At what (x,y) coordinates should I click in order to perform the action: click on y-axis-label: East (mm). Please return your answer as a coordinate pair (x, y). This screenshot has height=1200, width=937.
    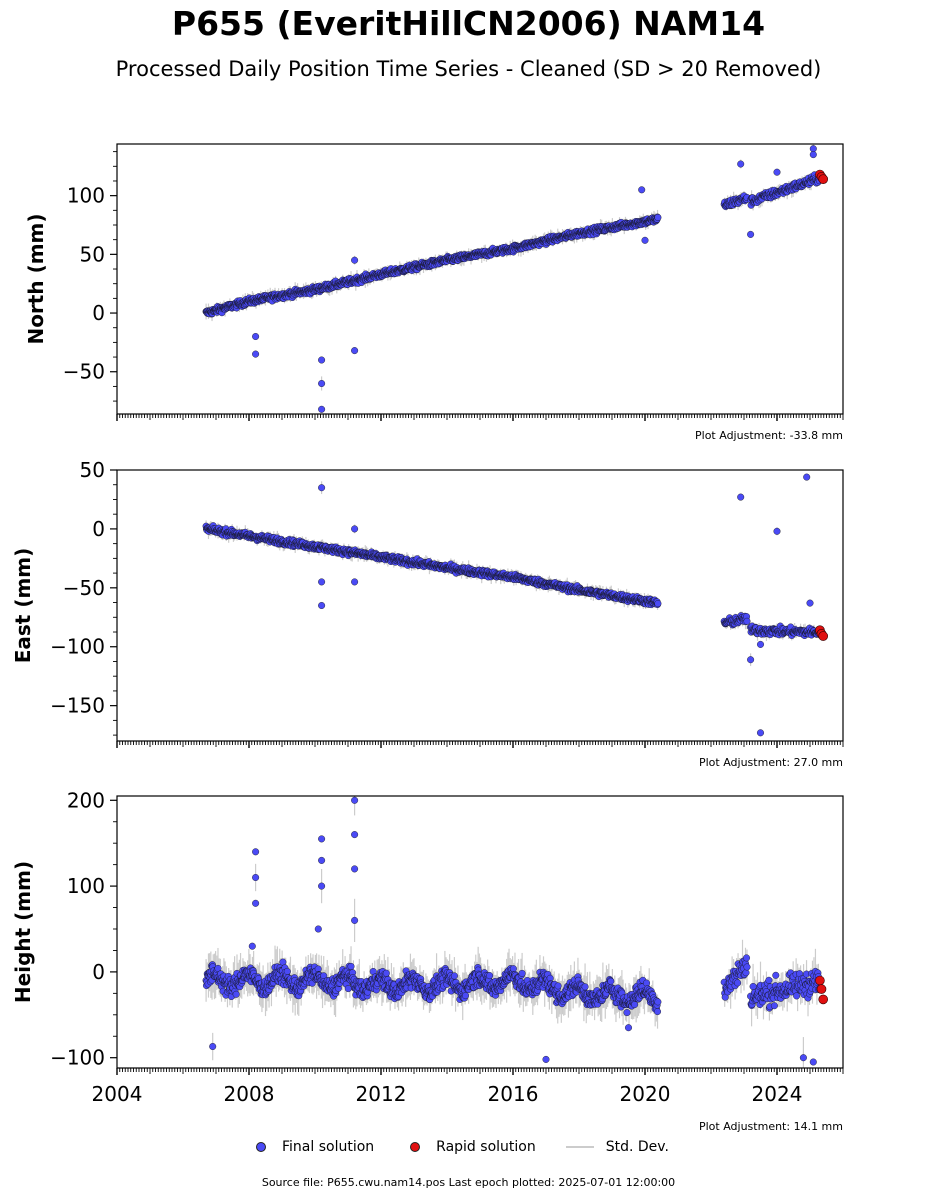
    Looking at the image, I should click on (23, 606).